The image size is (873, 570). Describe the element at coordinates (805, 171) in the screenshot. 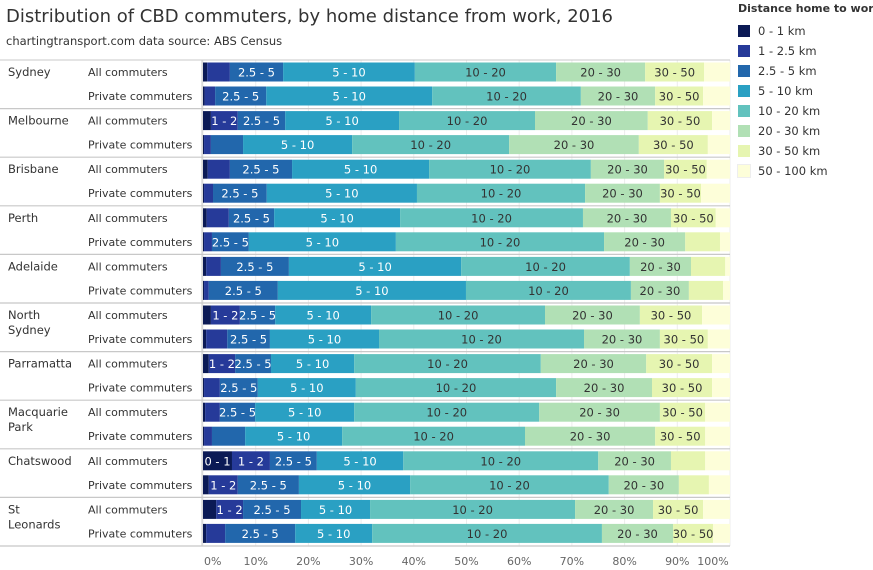

I see `legend-item: 50 - 100 km` at that location.